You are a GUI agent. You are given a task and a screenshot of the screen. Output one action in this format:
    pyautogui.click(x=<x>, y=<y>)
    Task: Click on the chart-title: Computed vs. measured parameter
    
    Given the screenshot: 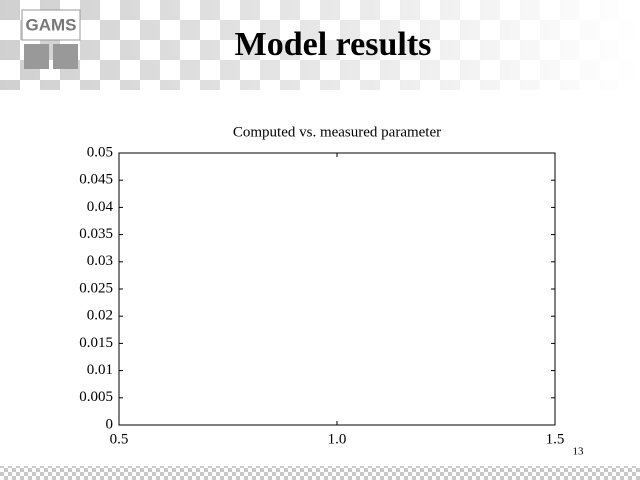 What is the action you would take?
    pyautogui.click(x=337, y=132)
    